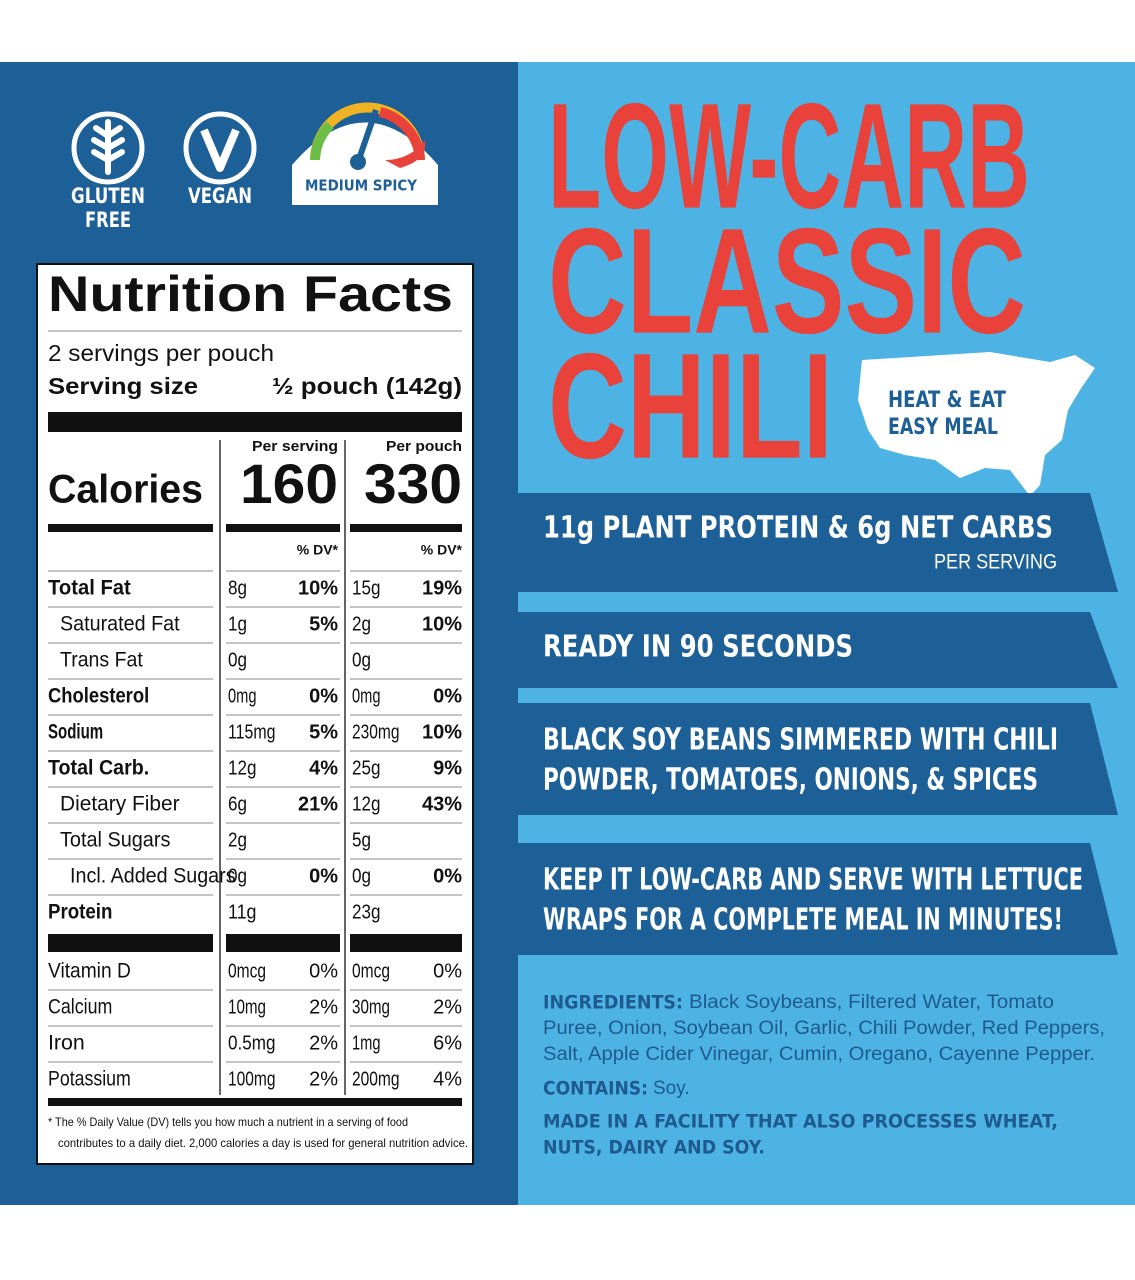  Describe the element at coordinates (442, 804) in the screenshot. I see `nutrient-dv: 43%` at that location.